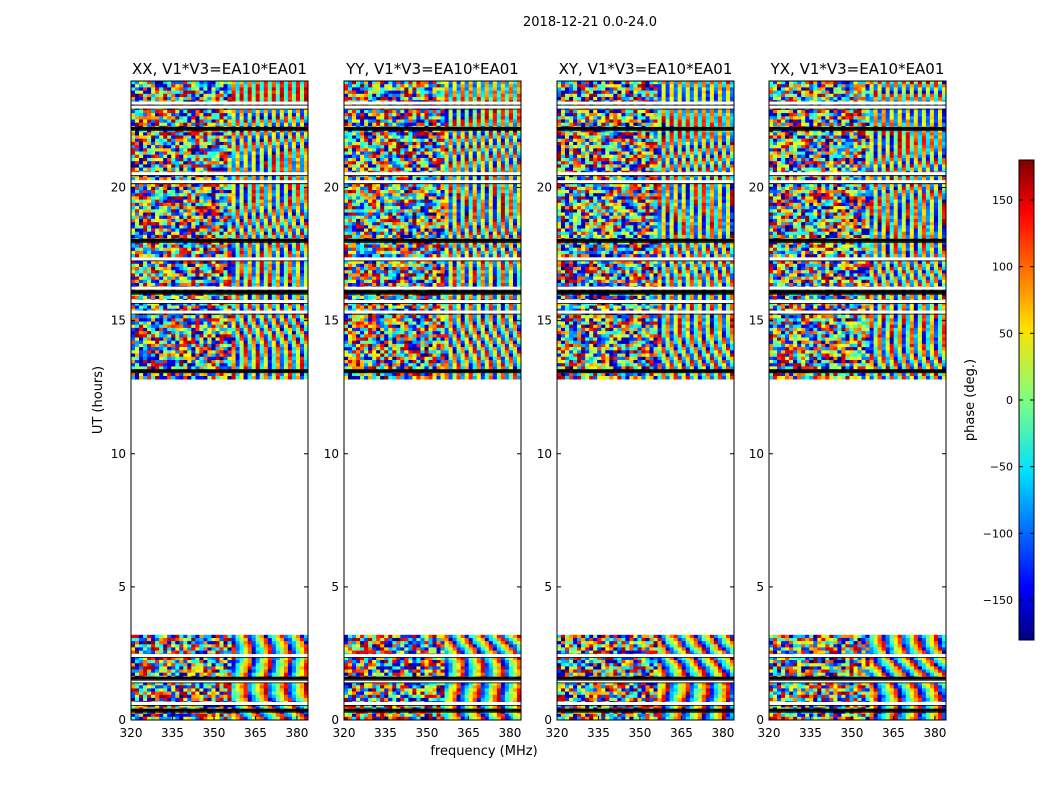 The width and height of the screenshot is (1050, 800). I want to click on colorbar-ticks: 150 100 50 0 −50 −100 −150, so click(1008, 400).